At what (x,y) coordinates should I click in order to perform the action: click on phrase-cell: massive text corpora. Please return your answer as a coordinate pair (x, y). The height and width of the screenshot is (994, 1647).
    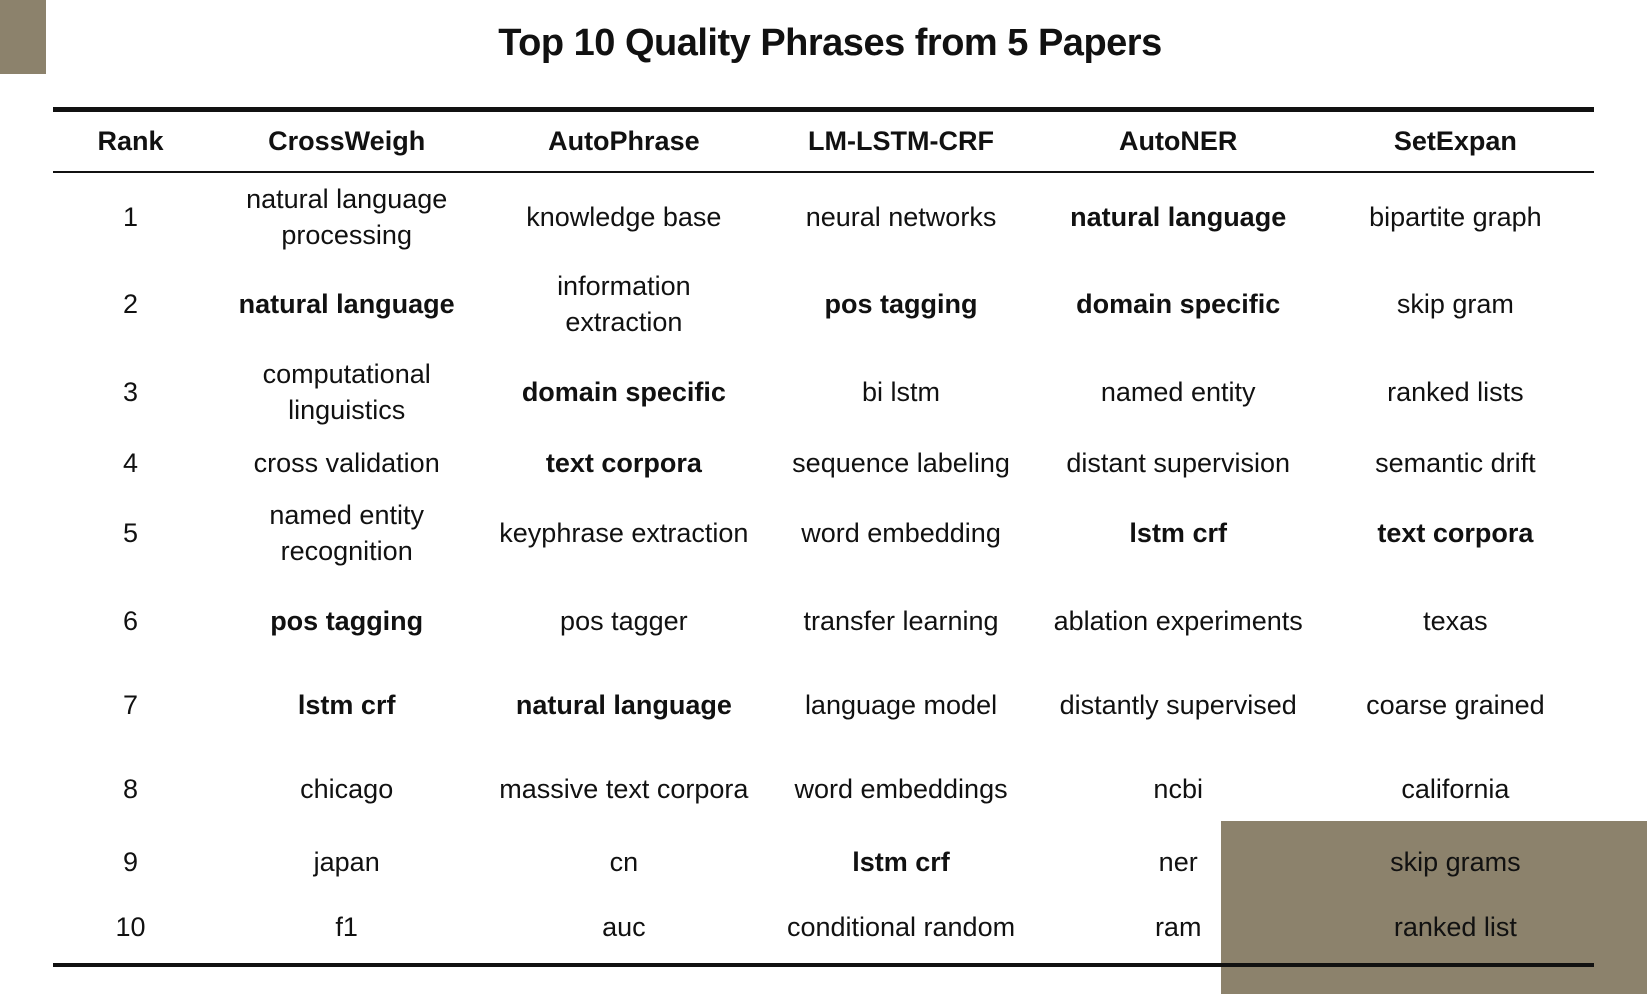
    Looking at the image, I should click on (624, 789).